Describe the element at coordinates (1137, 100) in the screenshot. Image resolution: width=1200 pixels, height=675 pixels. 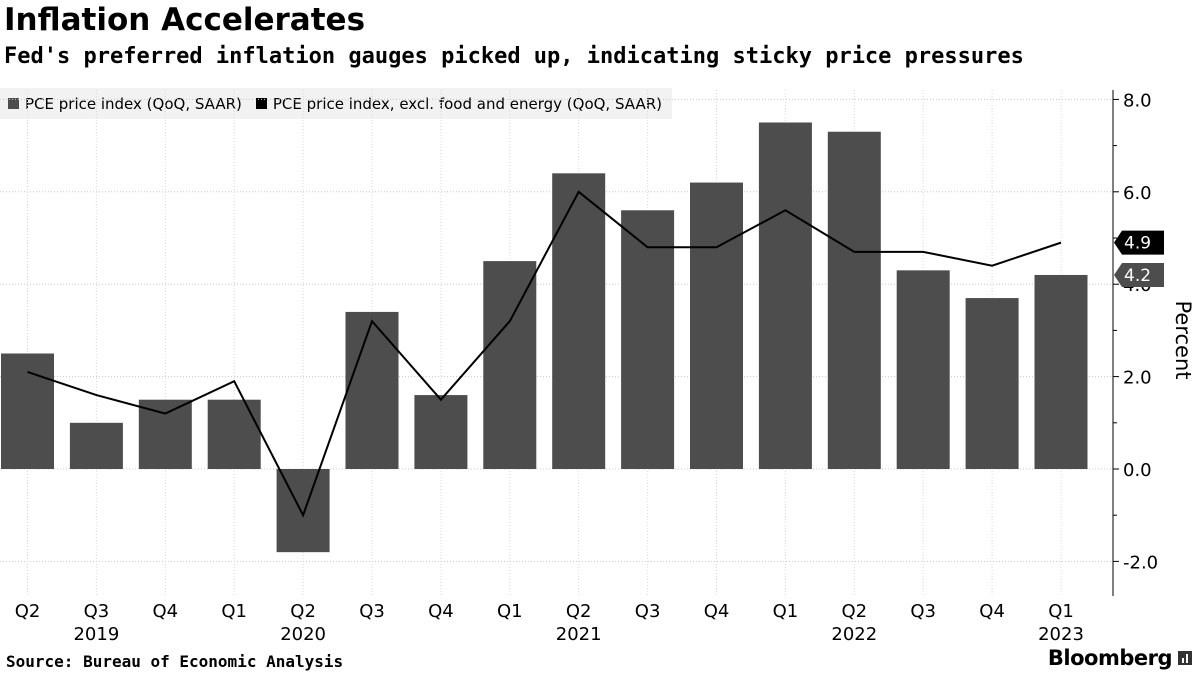
I see `y-tick-label: 8.0` at that location.